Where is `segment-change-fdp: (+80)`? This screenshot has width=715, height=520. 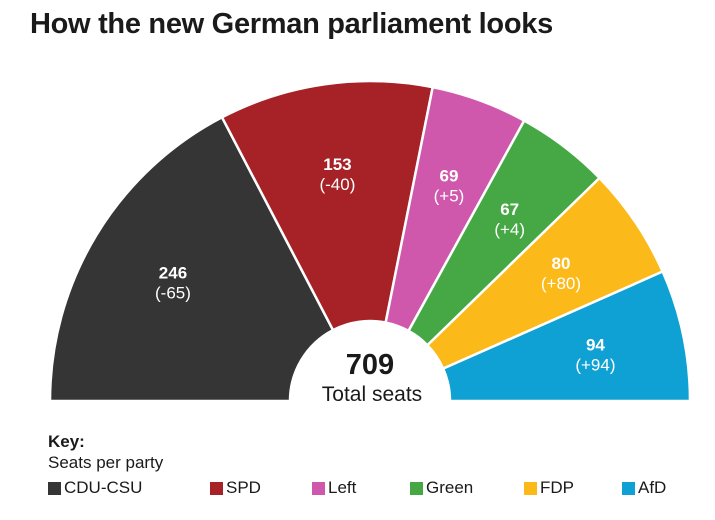
segment-change-fdp: (+80) is located at coordinates (561, 283).